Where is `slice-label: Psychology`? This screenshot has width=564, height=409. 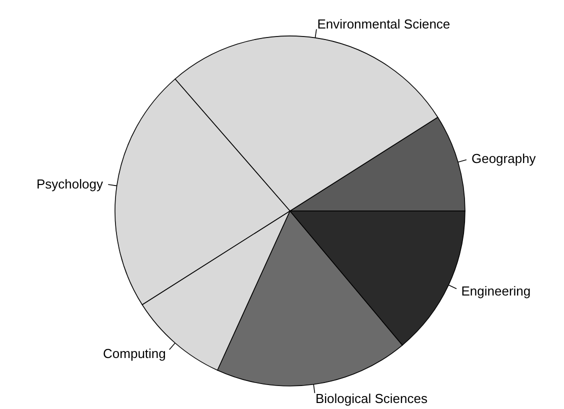
slice-label: Psychology is located at coordinates (70, 184).